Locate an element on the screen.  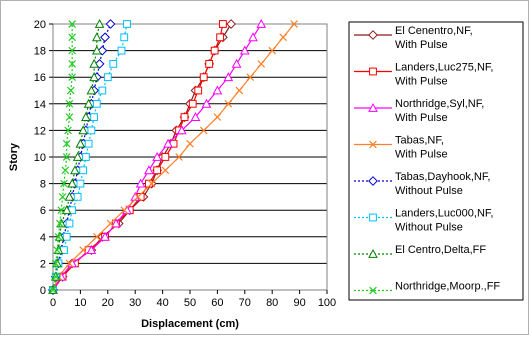
legend-item: El Cenentro,NF, With Pulse is located at coordinates (413, 38).